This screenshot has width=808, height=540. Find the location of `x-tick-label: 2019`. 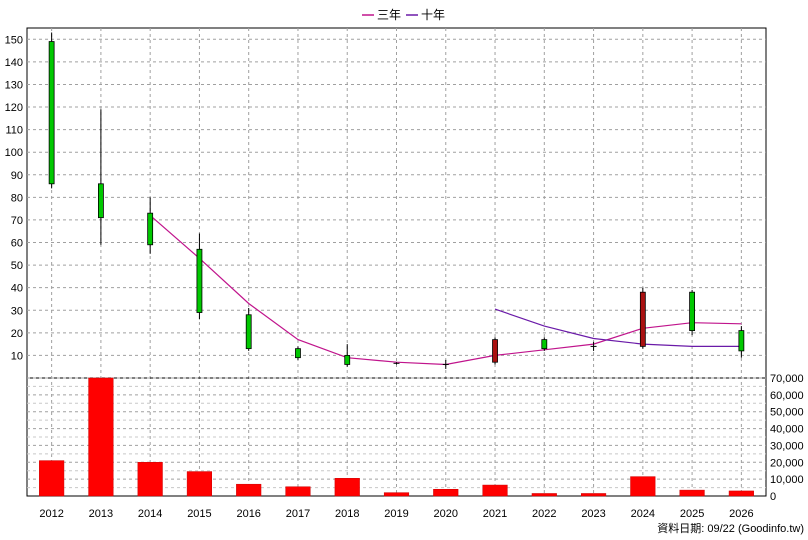

x-tick-label: 2019 is located at coordinates (396, 514).